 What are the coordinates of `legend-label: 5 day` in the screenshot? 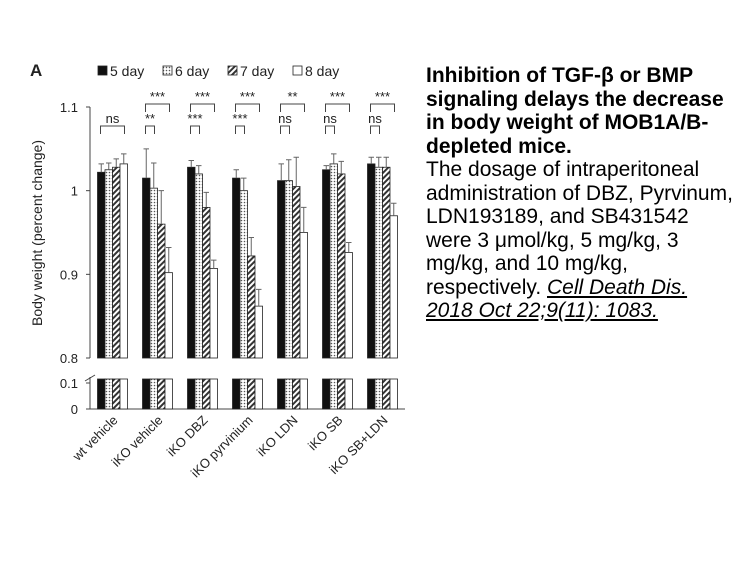 It's located at (127, 71).